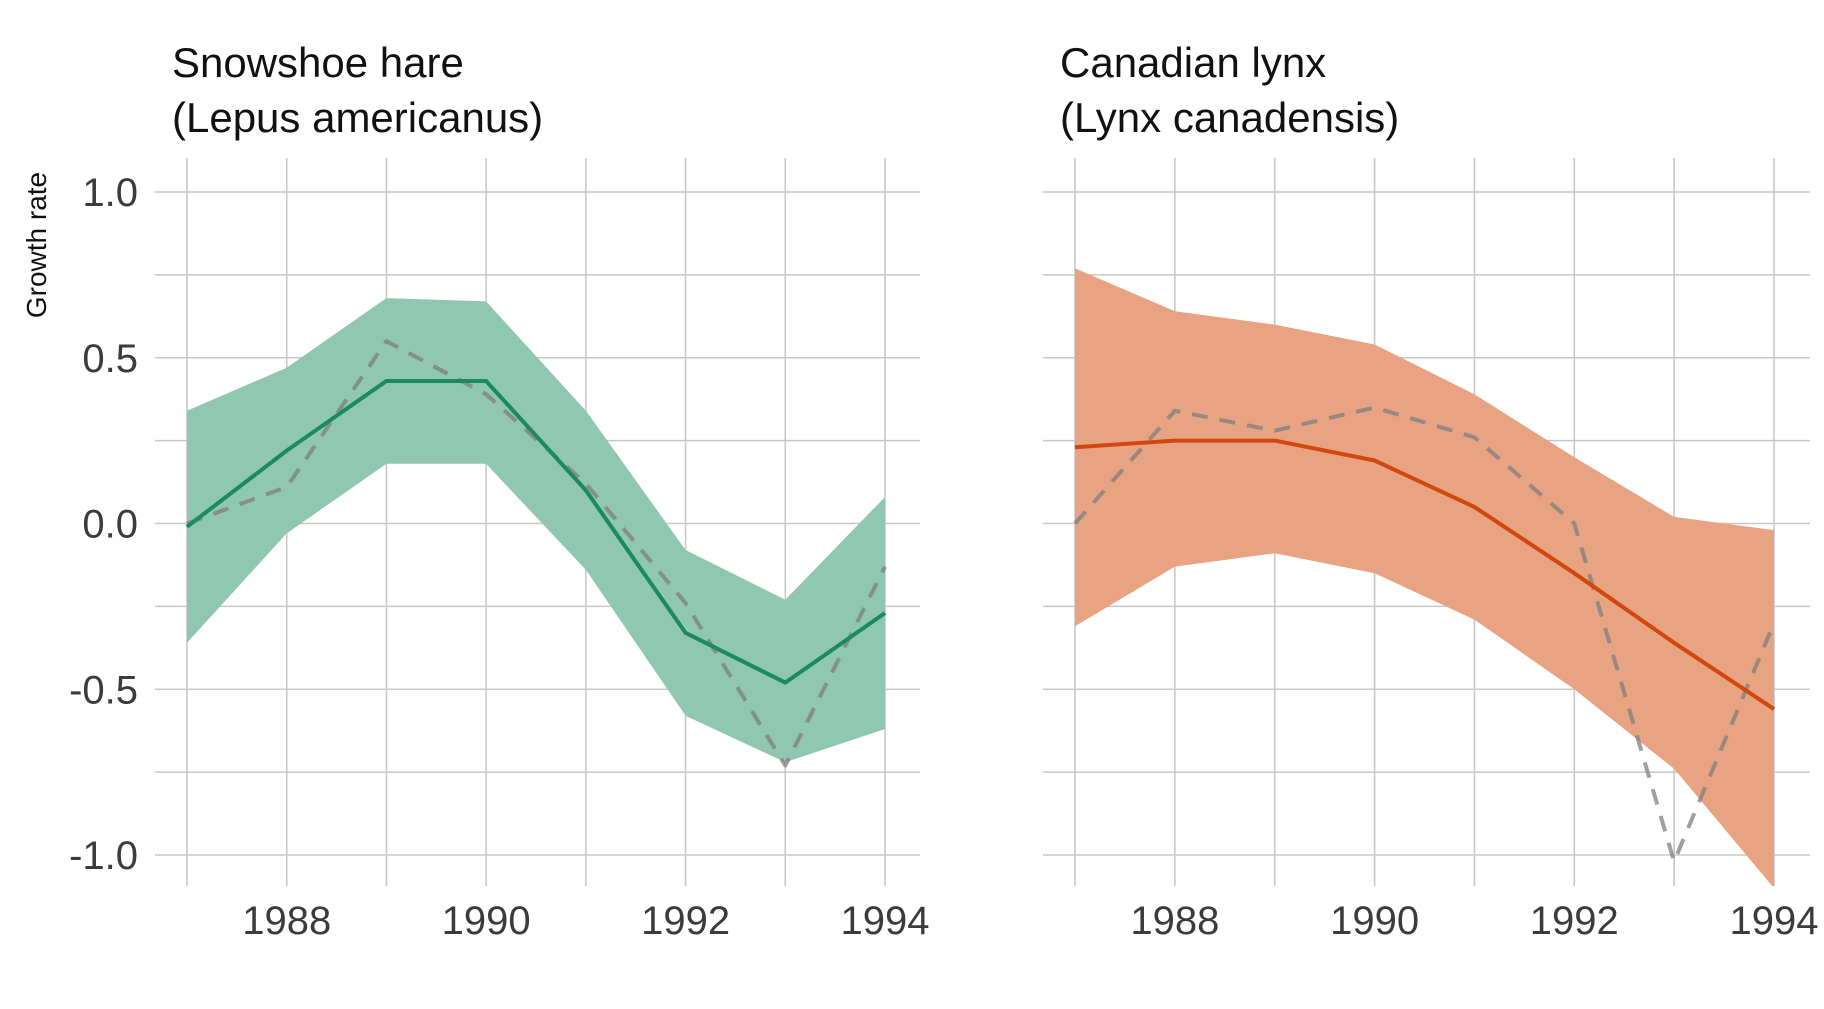 The image size is (1824, 1009). Describe the element at coordinates (103, 690) in the screenshot. I see `y-tick-label: -0.5` at that location.